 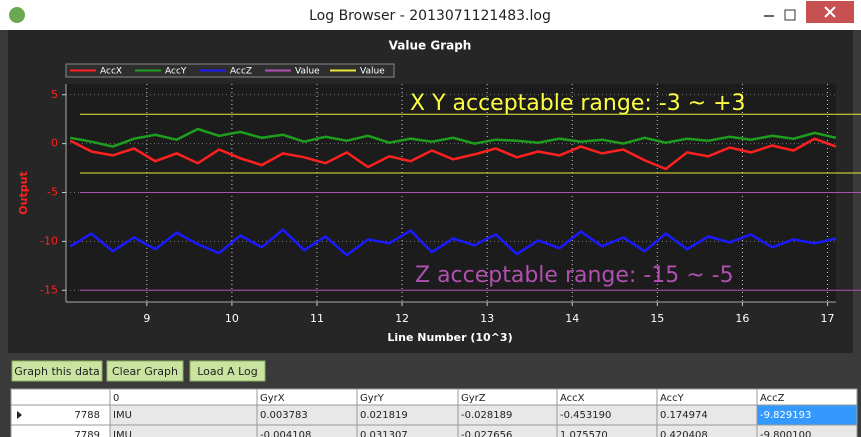 What do you see at coordinates (176, 72) in the screenshot?
I see `legend-label: AccY` at bounding box center [176, 72].